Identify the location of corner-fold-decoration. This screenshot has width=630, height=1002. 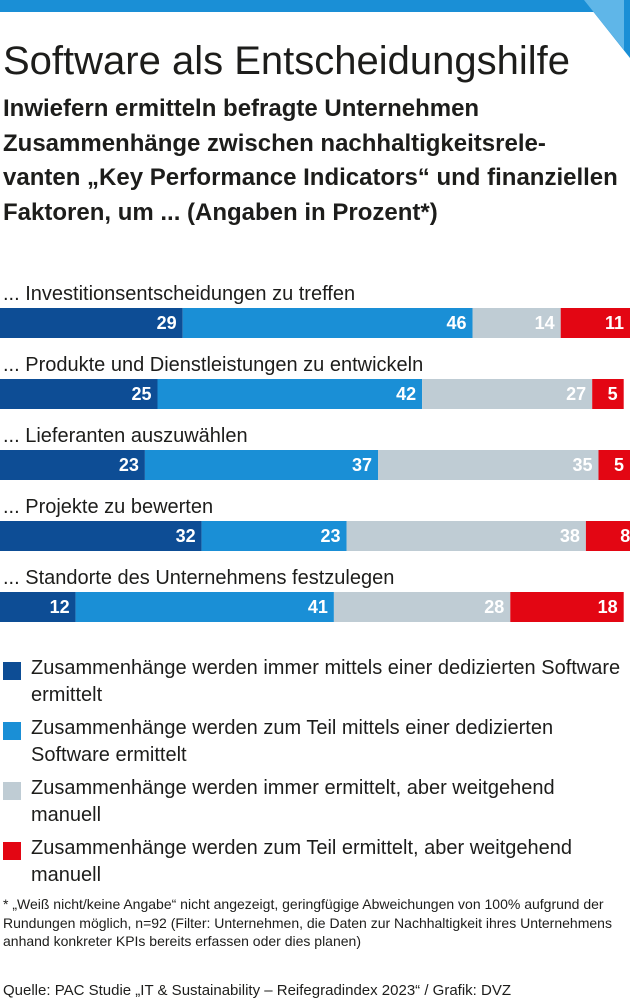
(607, 29).